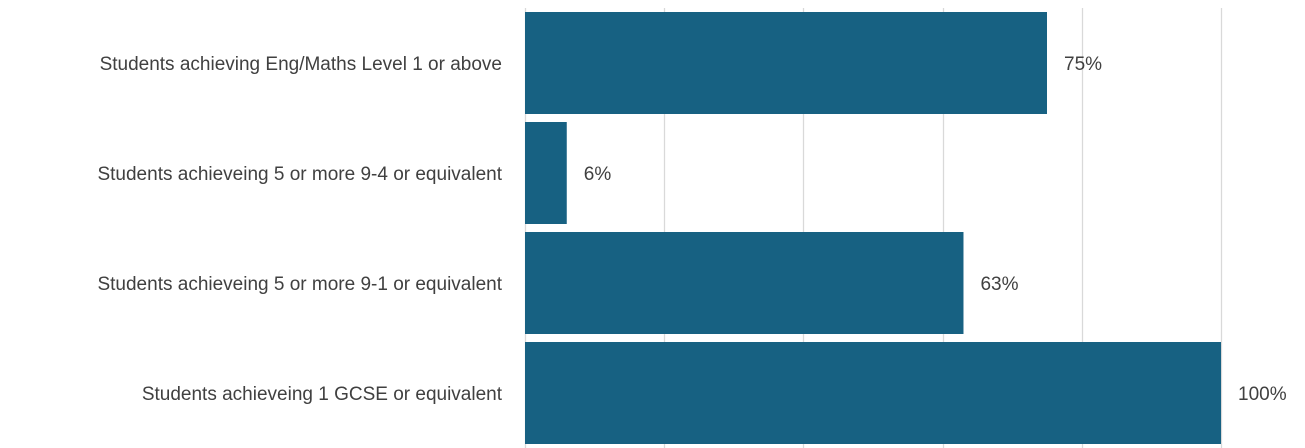 Image resolution: width=1305 pixels, height=448 pixels. Describe the element at coordinates (598, 174) in the screenshot. I see `data-label: 6%` at that location.